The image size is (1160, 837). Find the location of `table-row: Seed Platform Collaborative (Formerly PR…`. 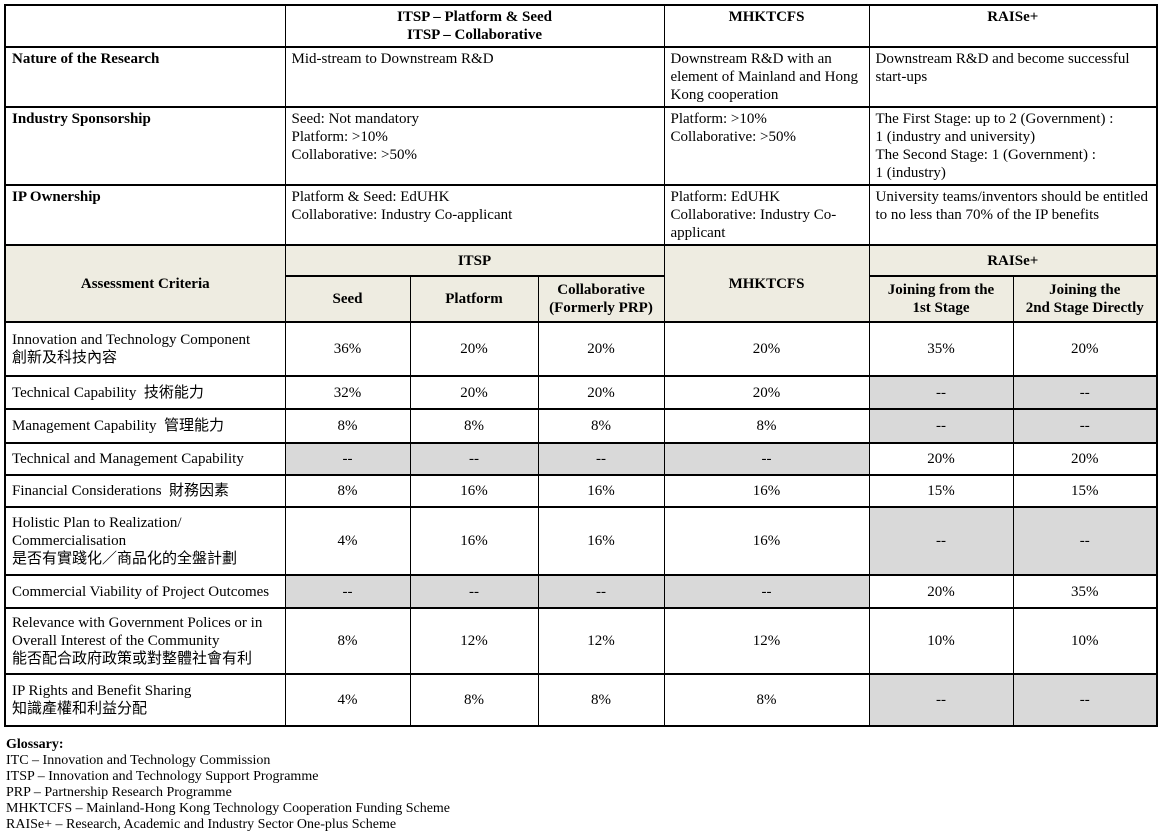

table-row: Seed Platform Collaborative (Formerly PR… is located at coordinates (581, 299).